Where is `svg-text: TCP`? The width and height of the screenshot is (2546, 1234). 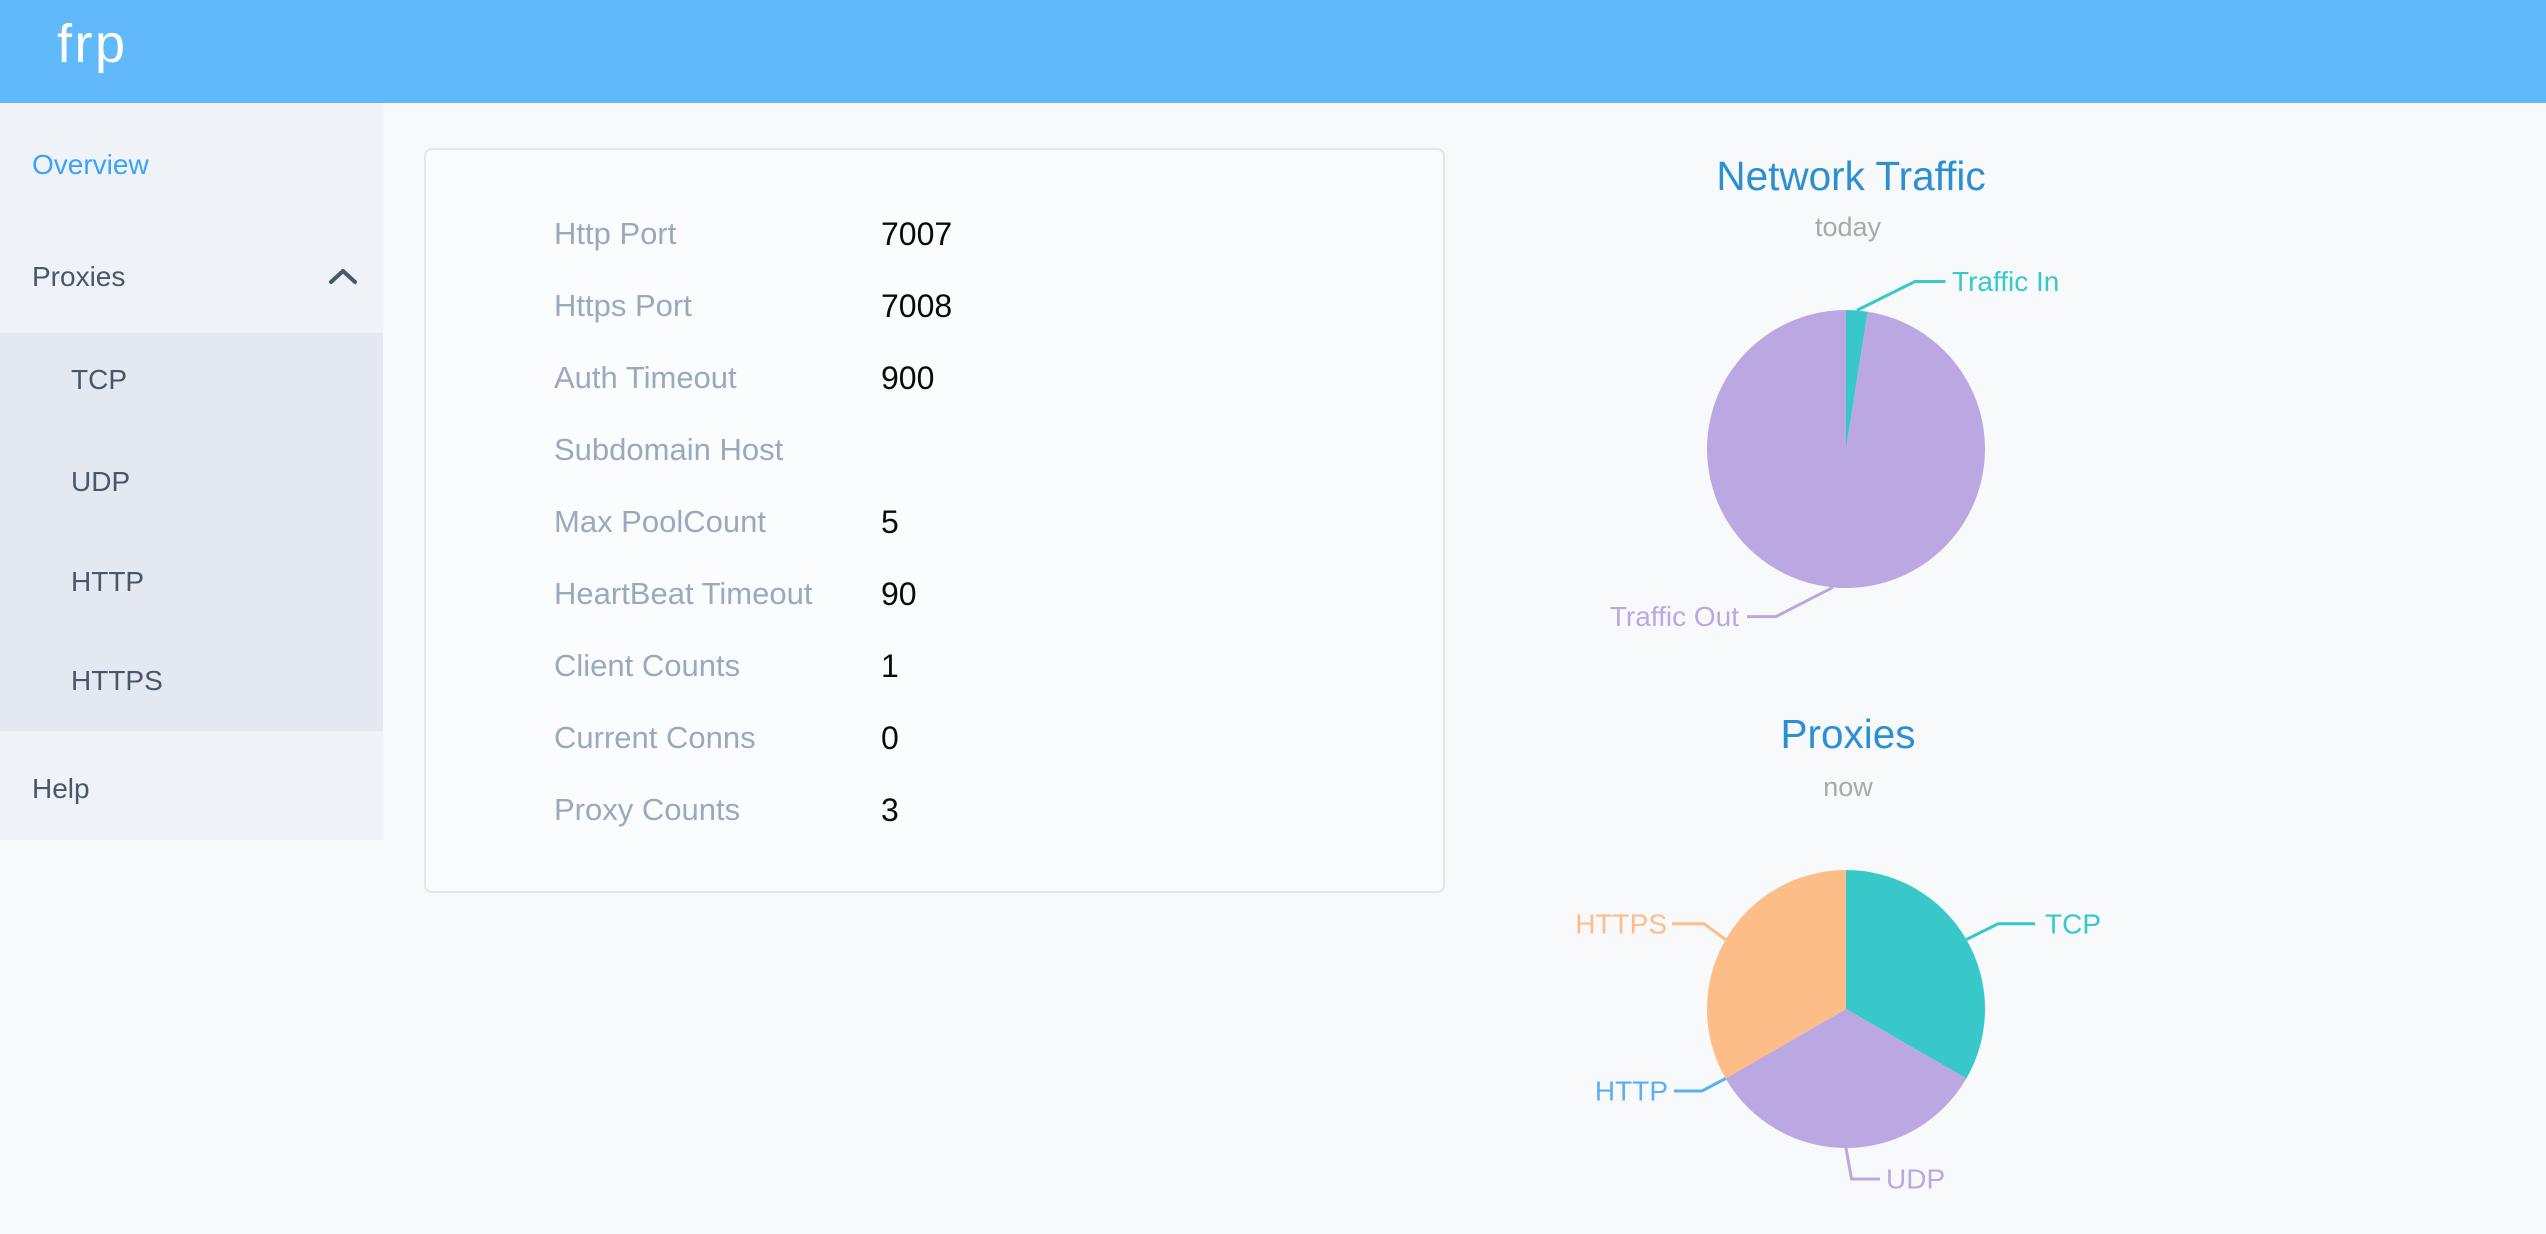 svg-text: TCP is located at coordinates (2073, 923).